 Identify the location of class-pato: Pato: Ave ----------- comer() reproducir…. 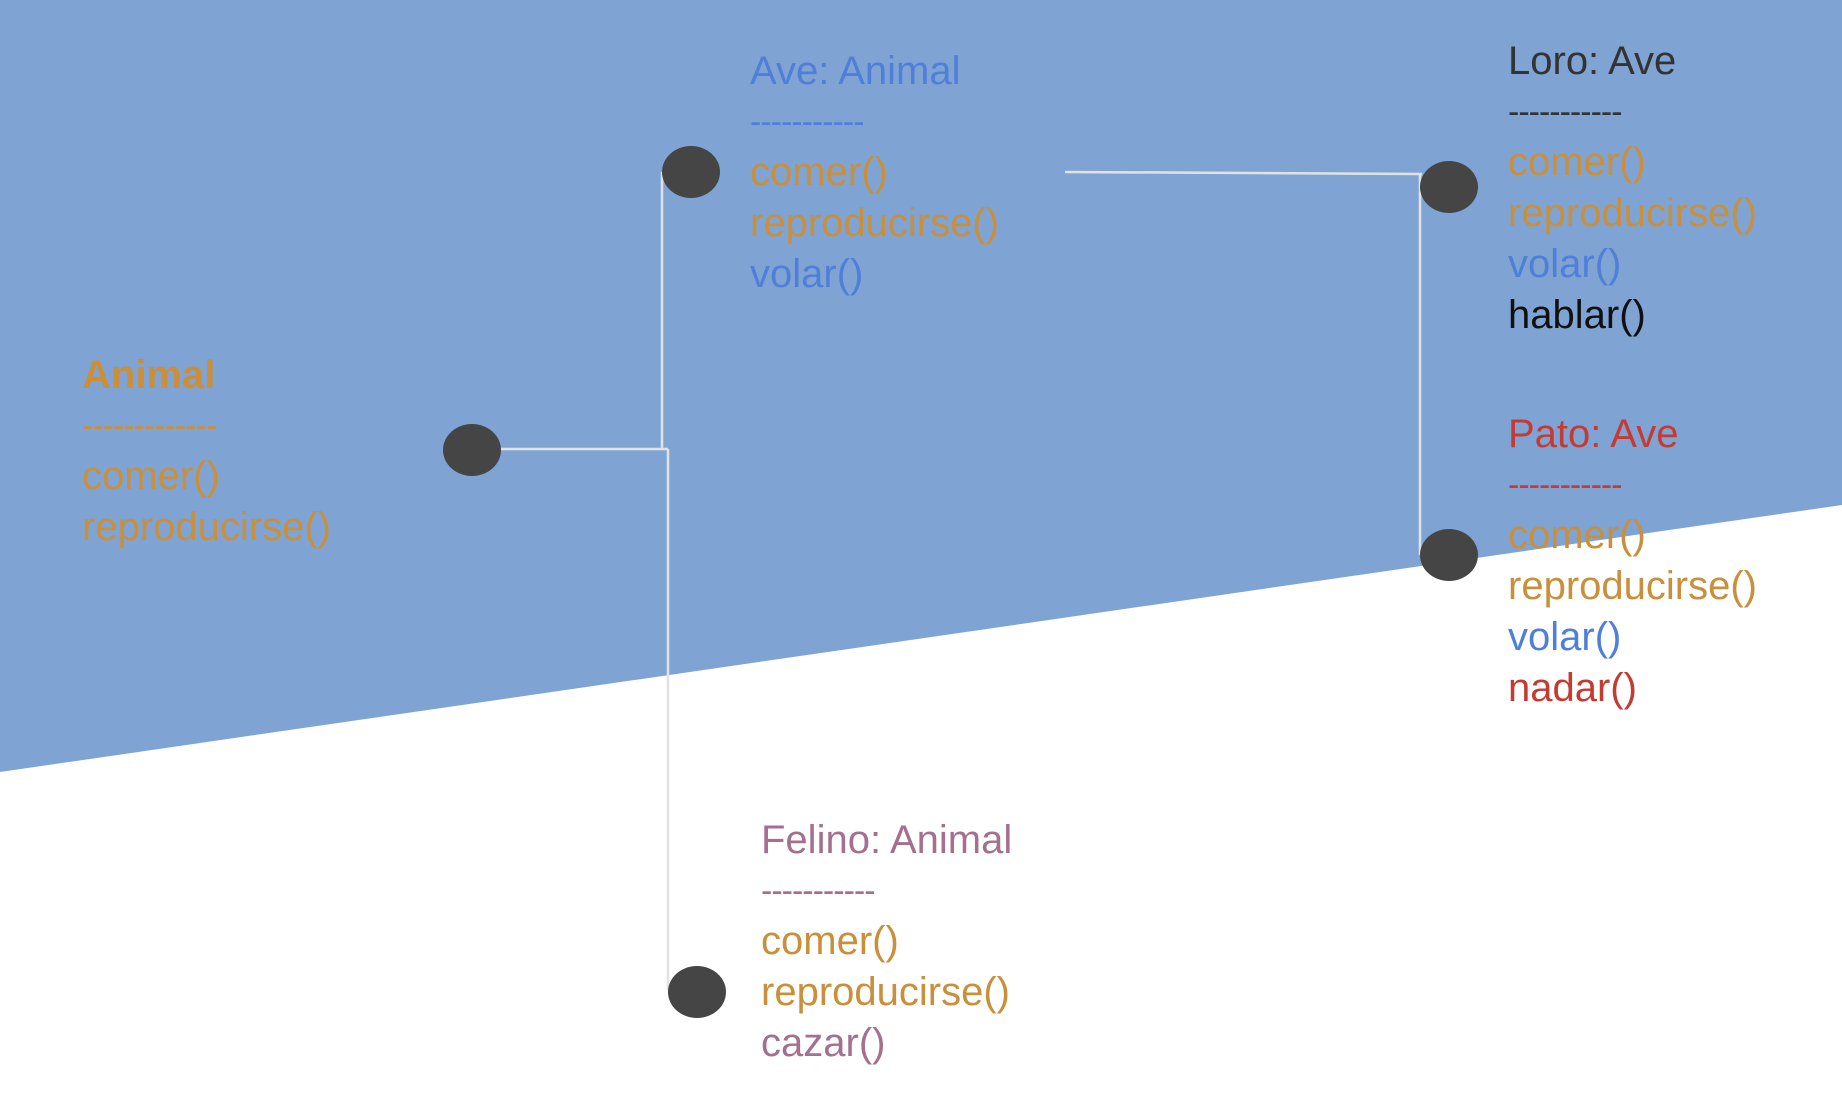
(1632, 561).